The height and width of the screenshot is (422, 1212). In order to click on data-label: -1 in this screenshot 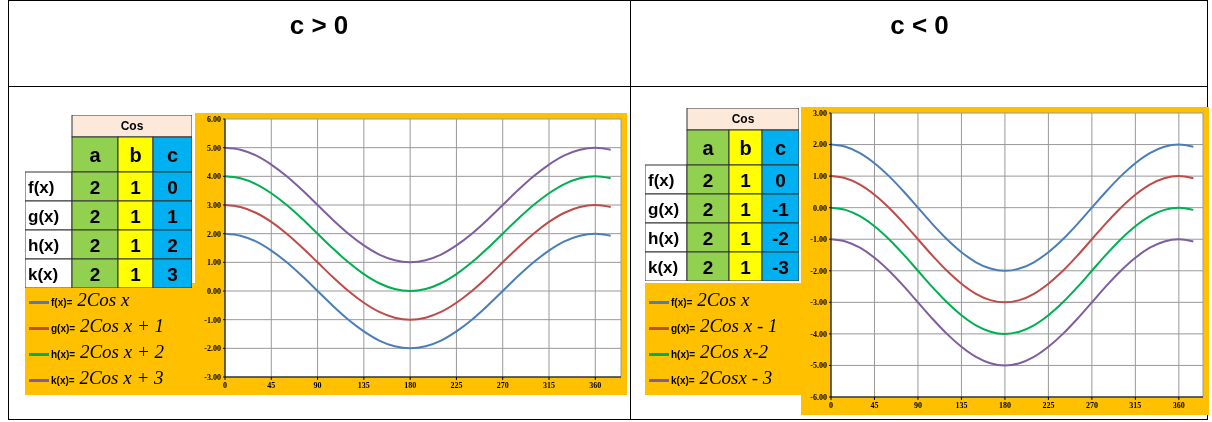, I will do `click(781, 209)`.